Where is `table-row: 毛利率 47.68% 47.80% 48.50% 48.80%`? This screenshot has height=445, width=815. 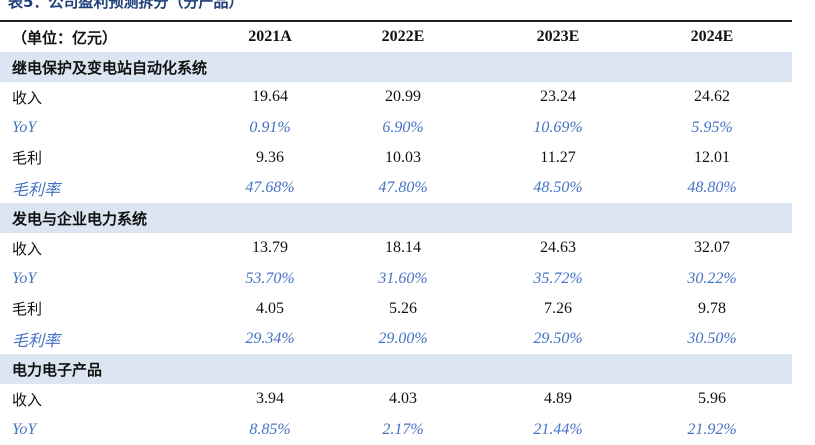 table-row: 毛利率 47.68% 47.80% 48.50% 48.80% is located at coordinates (396, 188).